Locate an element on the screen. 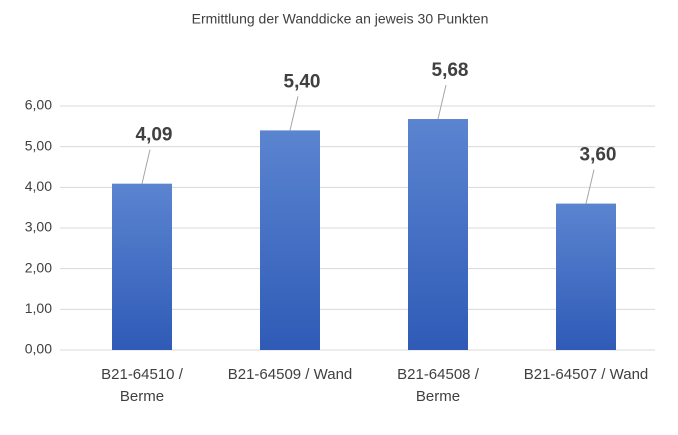 Image resolution: width=678 pixels, height=435 pixels. x-tick-label: B21-64509 / Wand is located at coordinates (290, 374).